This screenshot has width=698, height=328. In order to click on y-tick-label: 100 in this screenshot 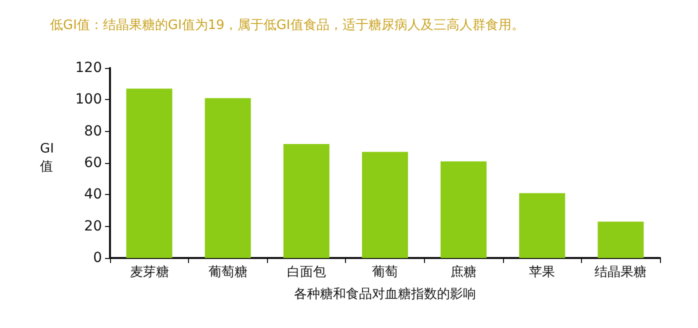, I will do `click(88, 100)`.